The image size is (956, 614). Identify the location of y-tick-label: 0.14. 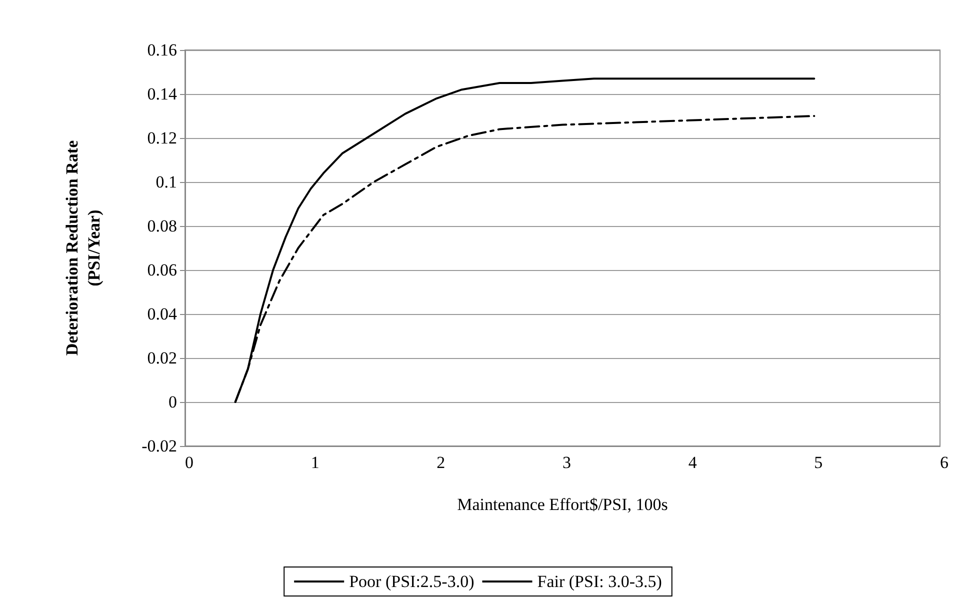
(162, 94).